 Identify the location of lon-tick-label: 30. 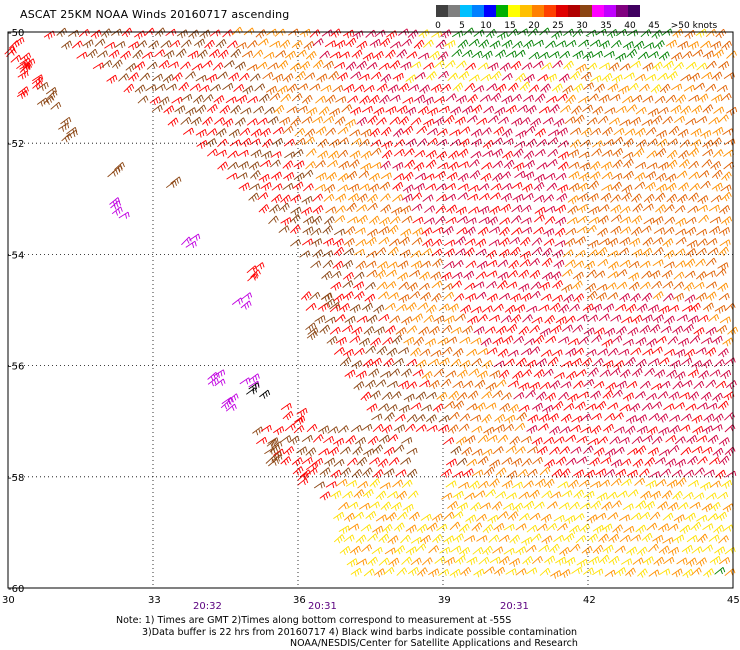
(8, 600).